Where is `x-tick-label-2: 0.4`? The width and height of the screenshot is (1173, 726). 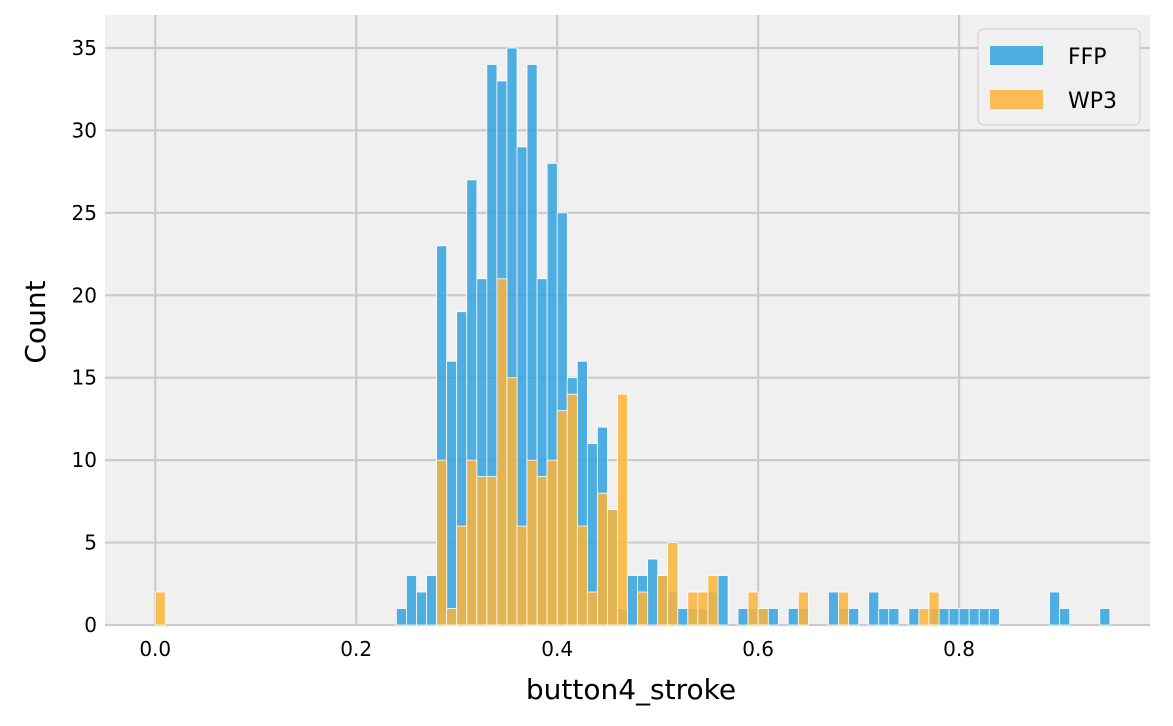 x-tick-label-2: 0.4 is located at coordinates (557, 649).